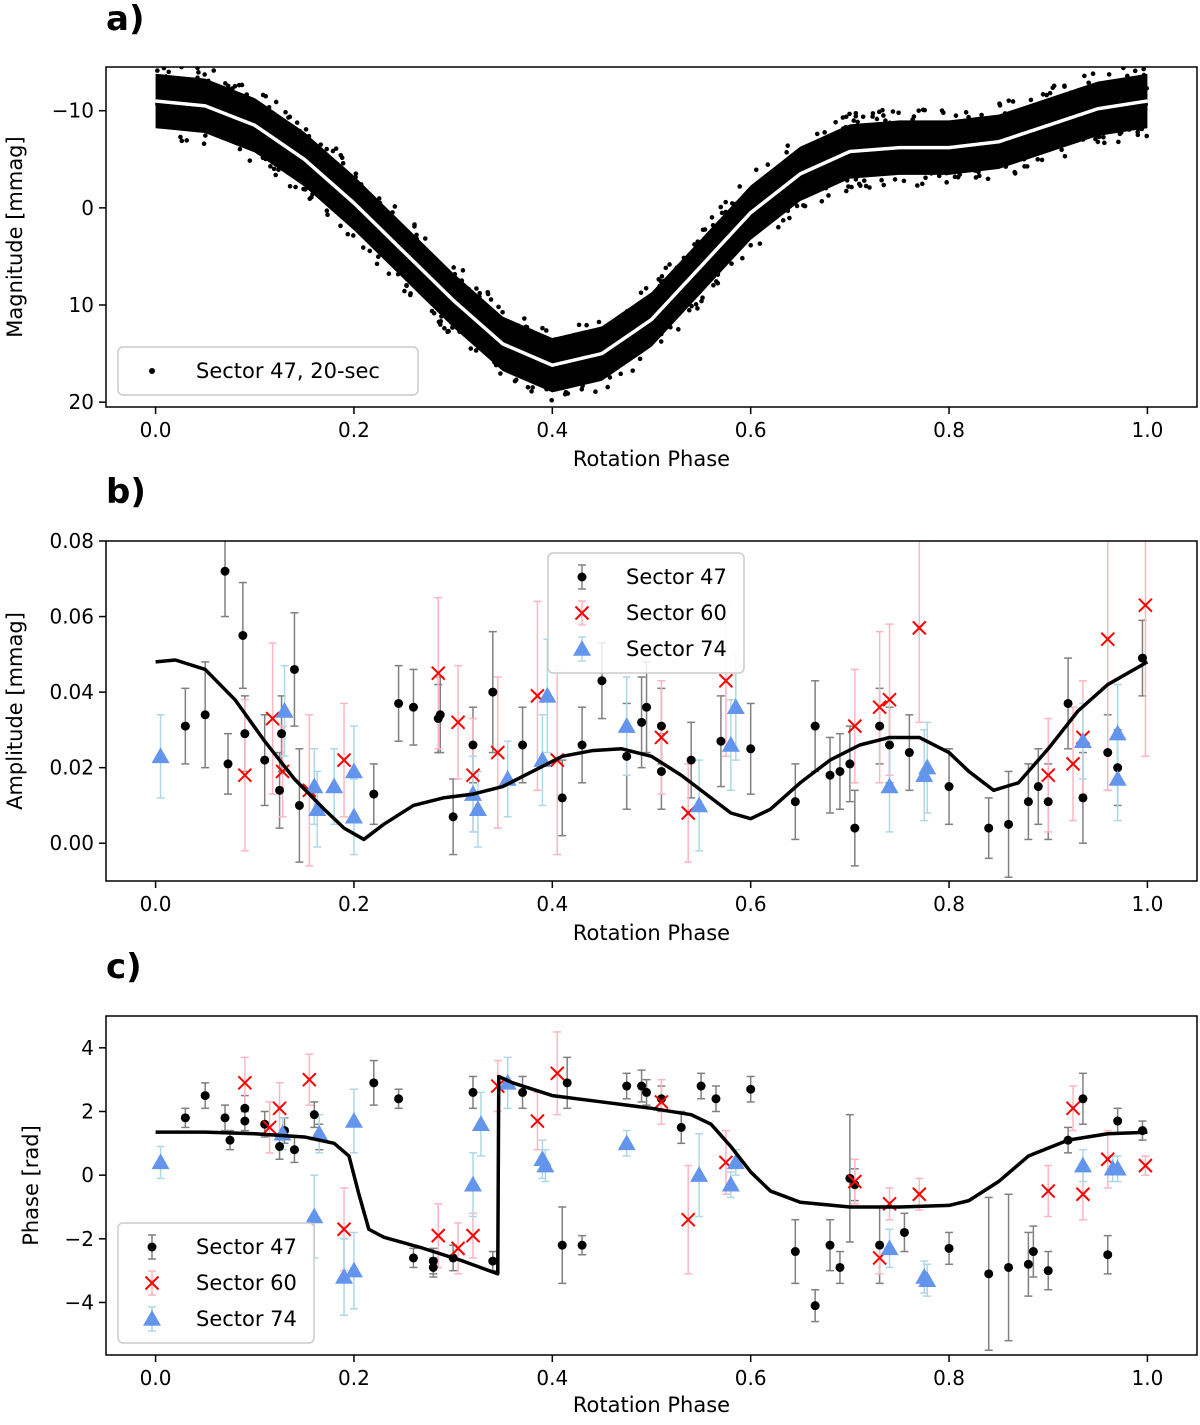 Image resolution: width=1200 pixels, height=1425 pixels. What do you see at coordinates (651, 1405) in the screenshot?
I see `x-axis-label: Rotation Phase` at bounding box center [651, 1405].